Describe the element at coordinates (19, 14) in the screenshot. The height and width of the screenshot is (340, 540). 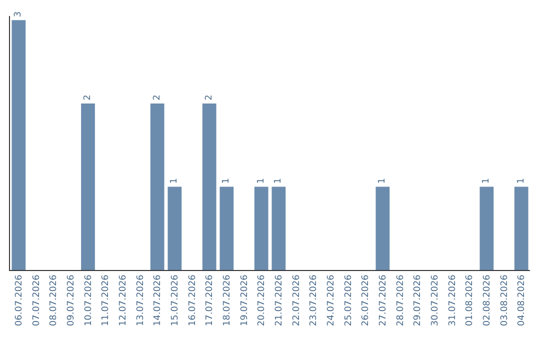
I see `data-label: 3` at that location.